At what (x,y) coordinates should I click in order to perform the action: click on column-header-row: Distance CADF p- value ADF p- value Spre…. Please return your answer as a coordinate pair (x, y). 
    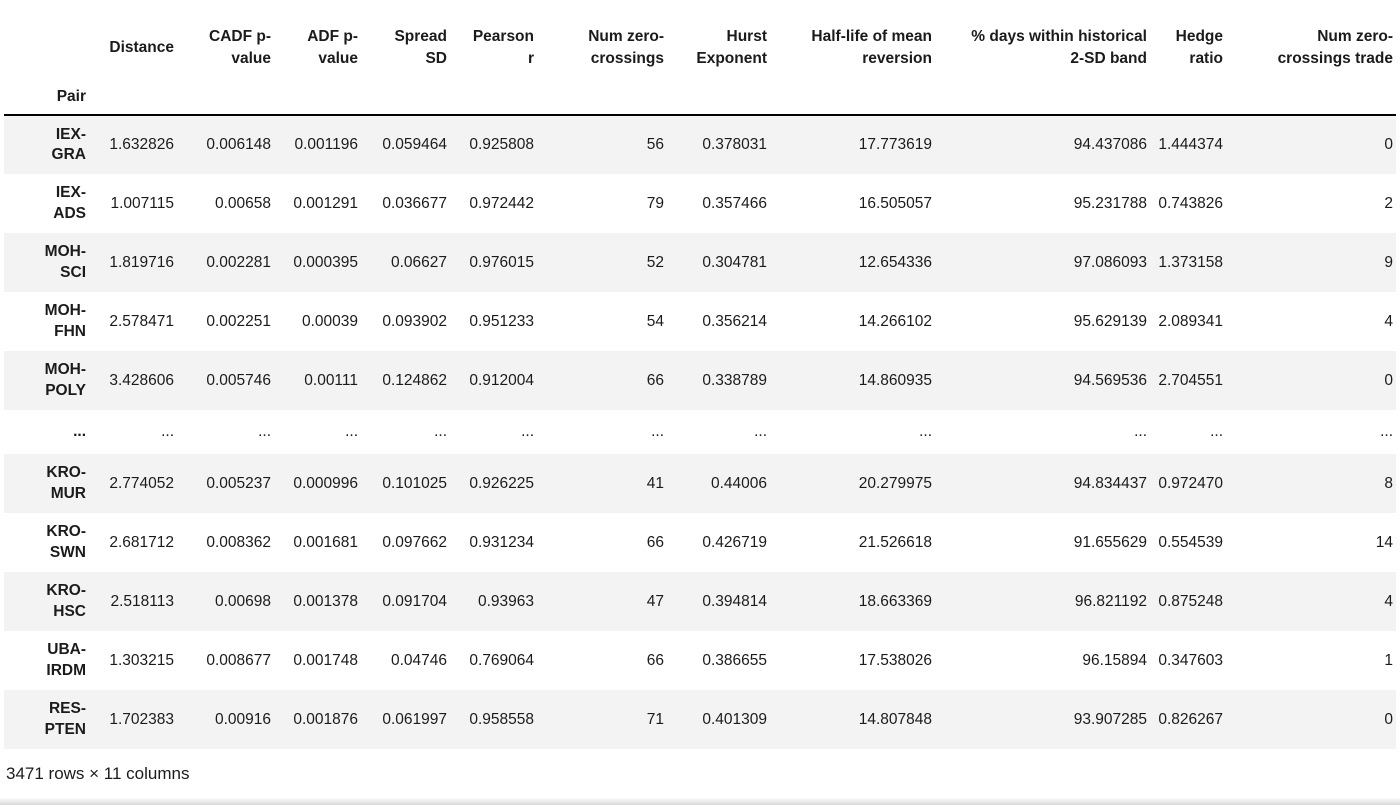
    Looking at the image, I should click on (700, 44).